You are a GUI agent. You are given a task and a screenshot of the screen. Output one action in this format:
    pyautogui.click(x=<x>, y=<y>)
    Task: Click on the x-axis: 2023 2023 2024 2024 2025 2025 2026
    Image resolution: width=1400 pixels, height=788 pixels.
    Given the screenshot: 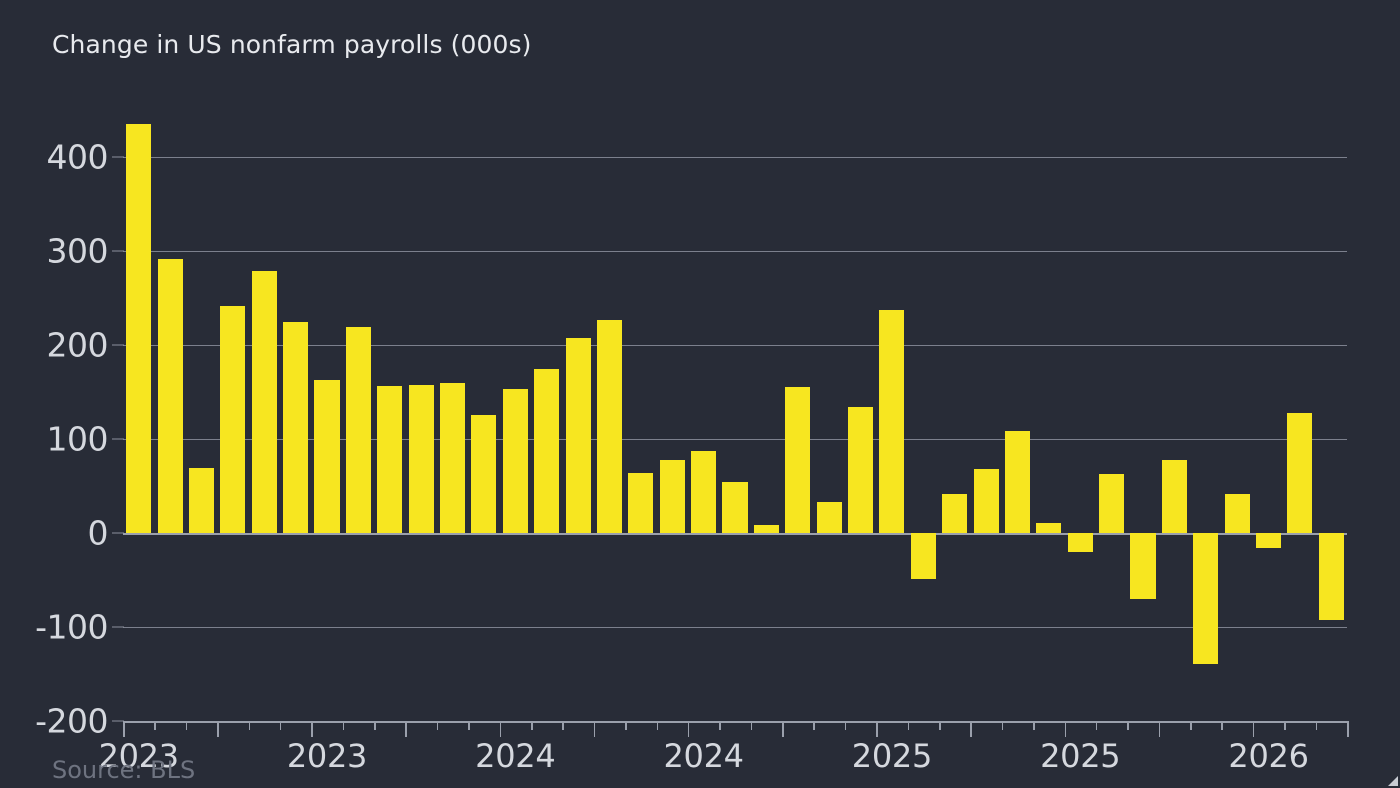 What is the action you would take?
    pyautogui.click(x=724, y=754)
    